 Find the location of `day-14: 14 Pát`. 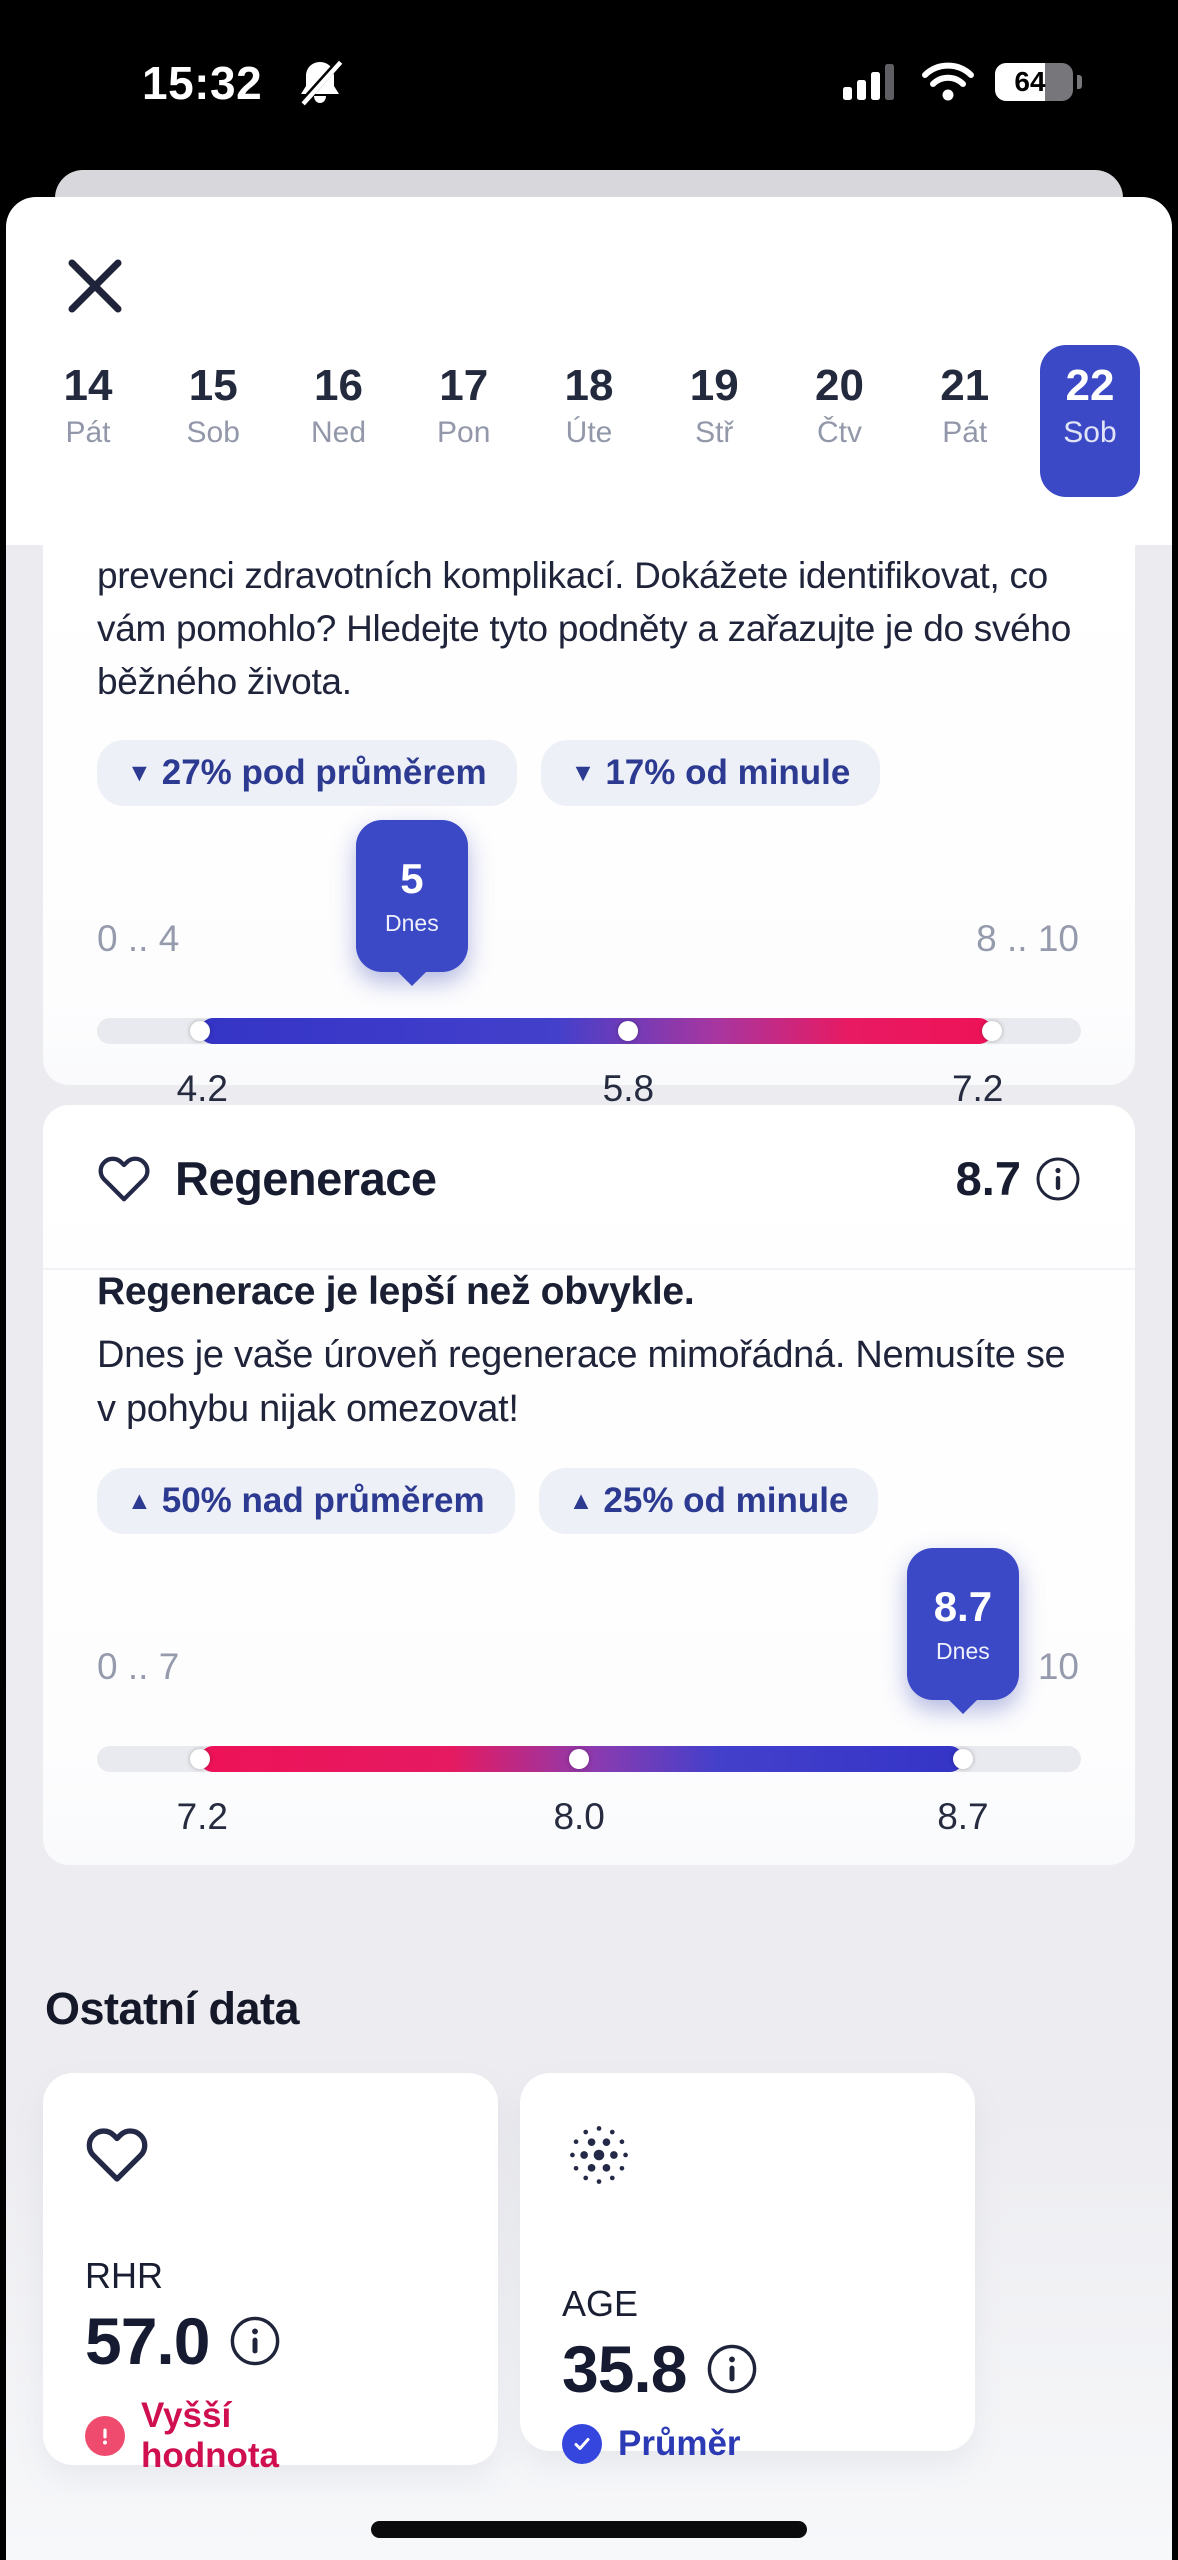

day-14: 14 Pát is located at coordinates (88, 421).